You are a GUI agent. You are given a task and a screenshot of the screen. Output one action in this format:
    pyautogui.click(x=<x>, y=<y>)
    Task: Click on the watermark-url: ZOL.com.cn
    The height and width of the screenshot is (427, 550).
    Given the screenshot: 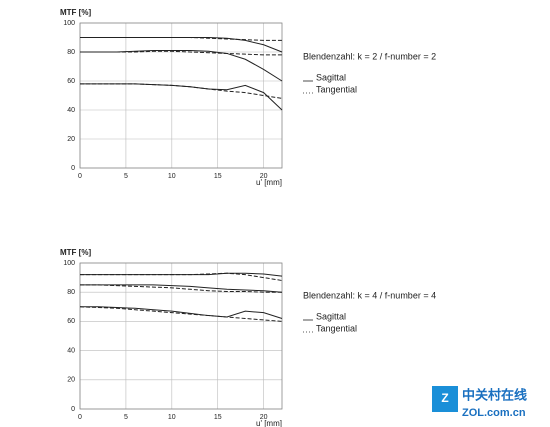 What is the action you would take?
    pyautogui.click(x=494, y=413)
    